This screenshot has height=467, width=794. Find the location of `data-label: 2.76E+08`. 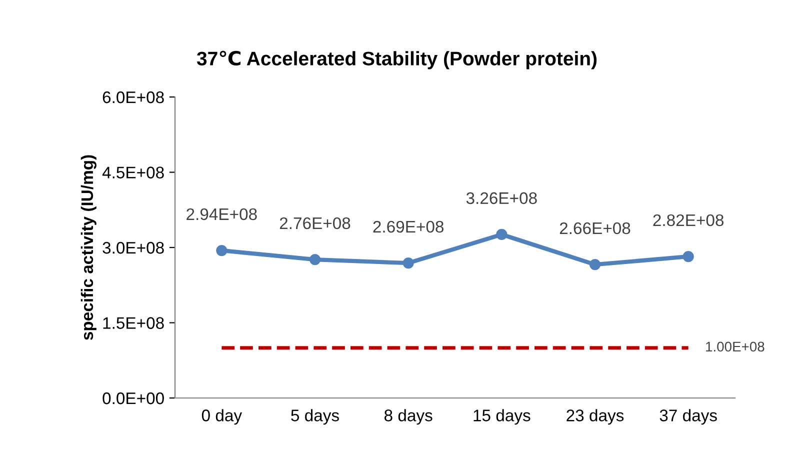

data-label: 2.76E+08 is located at coordinates (315, 223).